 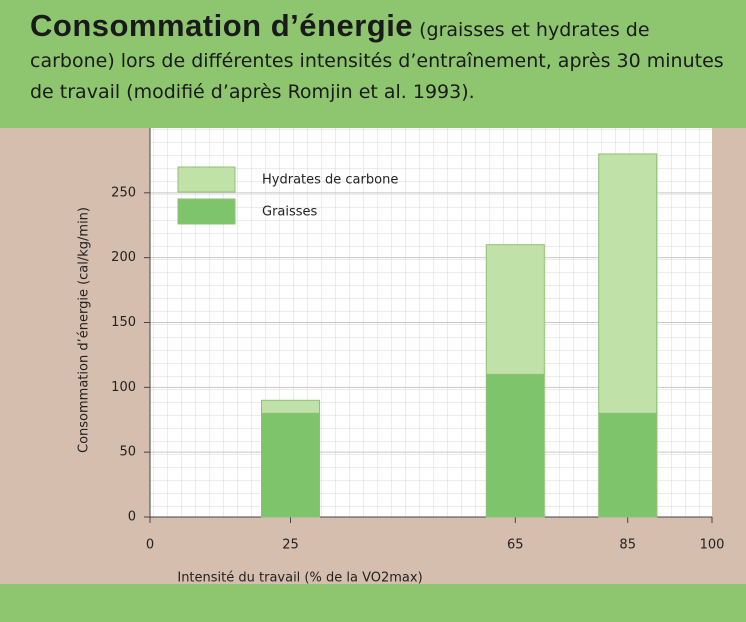 What do you see at coordinates (290, 545) in the screenshot?
I see `x-tick-label: 25` at bounding box center [290, 545].